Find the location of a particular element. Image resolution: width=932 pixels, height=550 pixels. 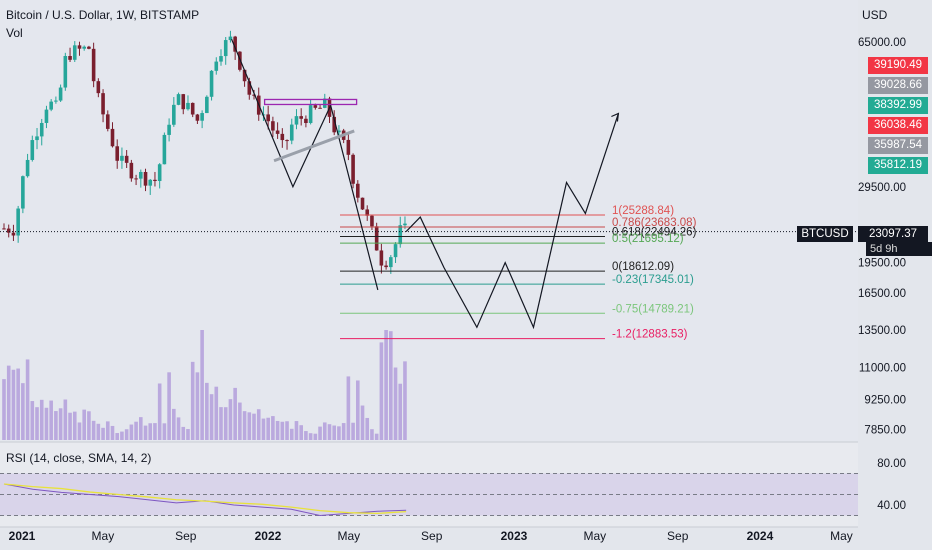

time-tick-label: 2023 is located at coordinates (514, 536).